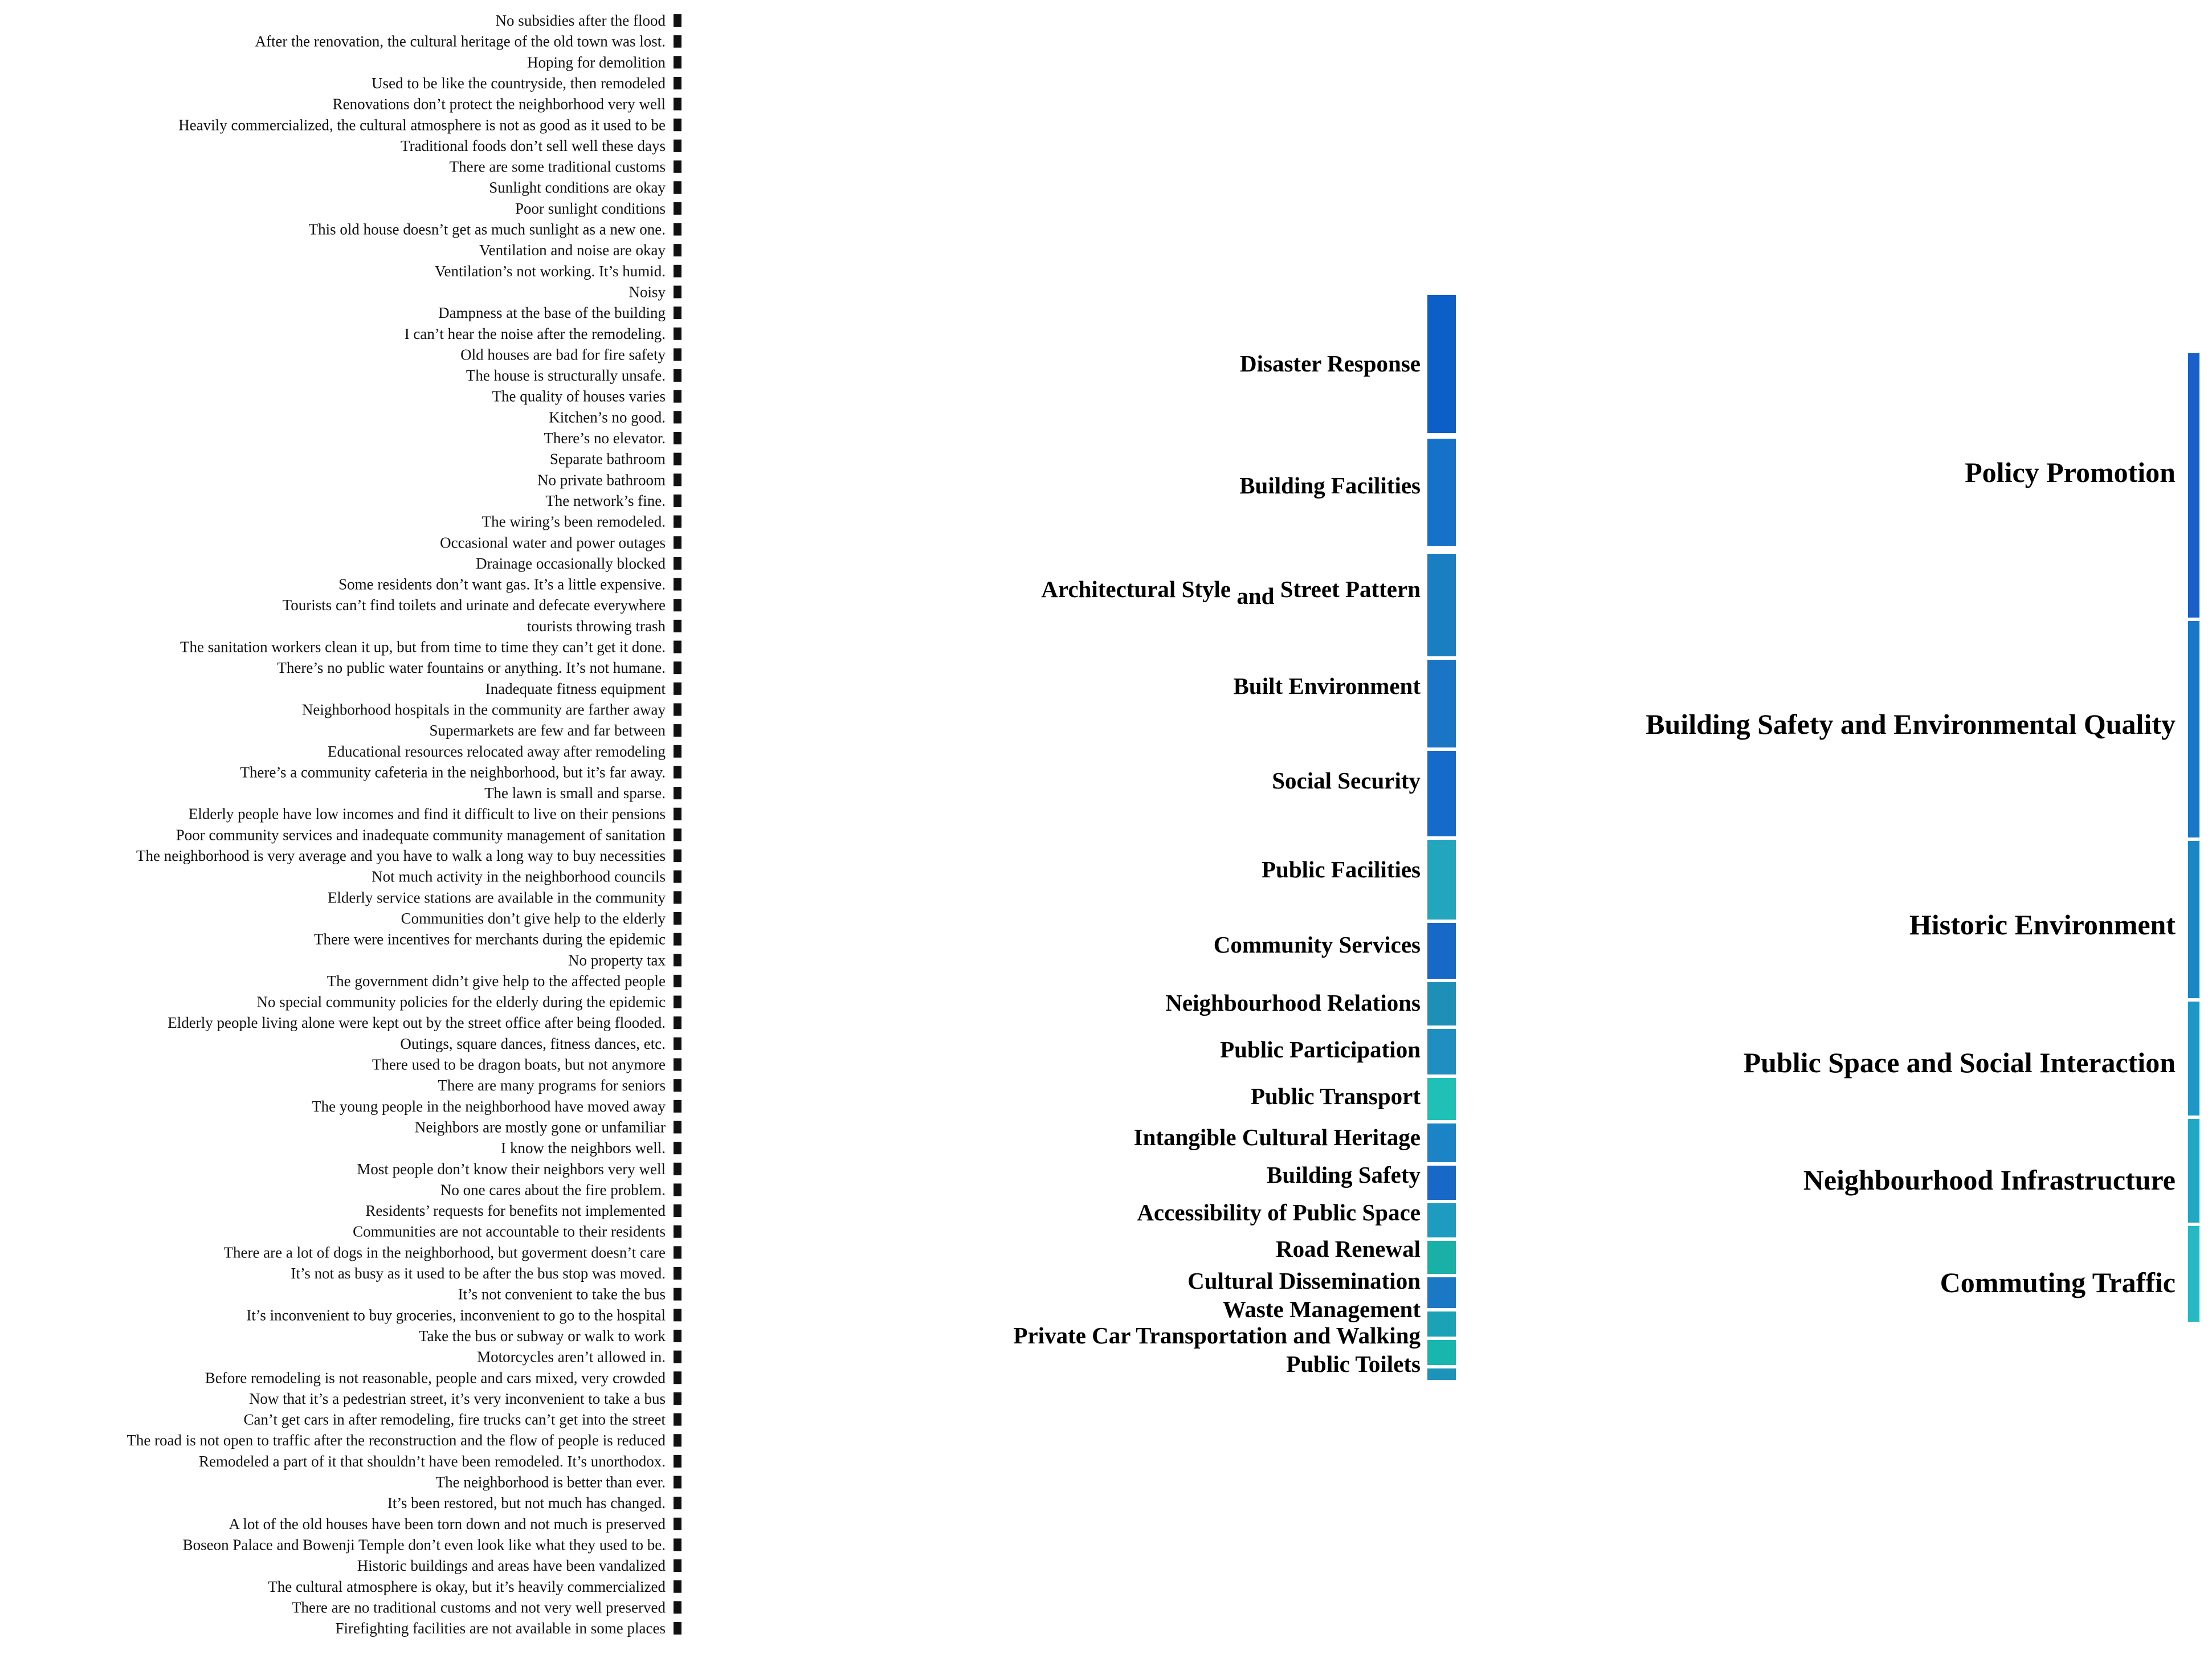  What do you see at coordinates (677, 459) in the screenshot?
I see `source-node-separate-bathroom` at bounding box center [677, 459].